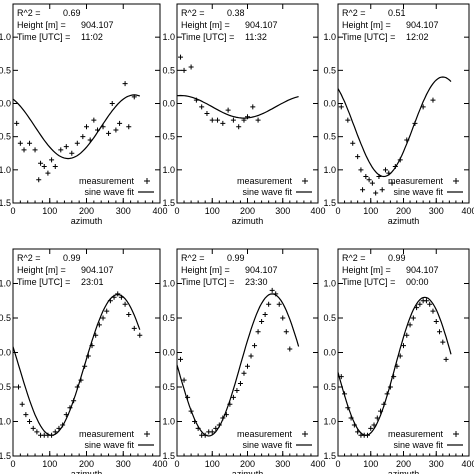  I want to click on stat-label: R^2 =, so click(353, 258).